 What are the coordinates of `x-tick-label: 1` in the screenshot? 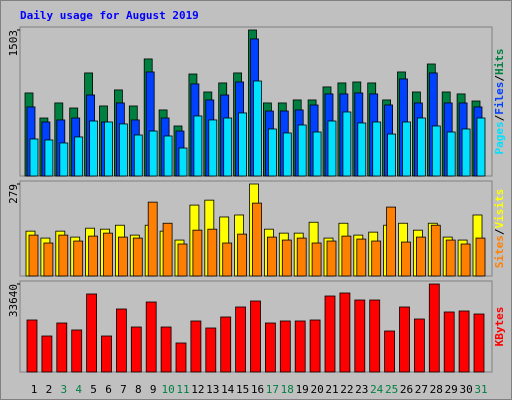 It's located at (34, 389).